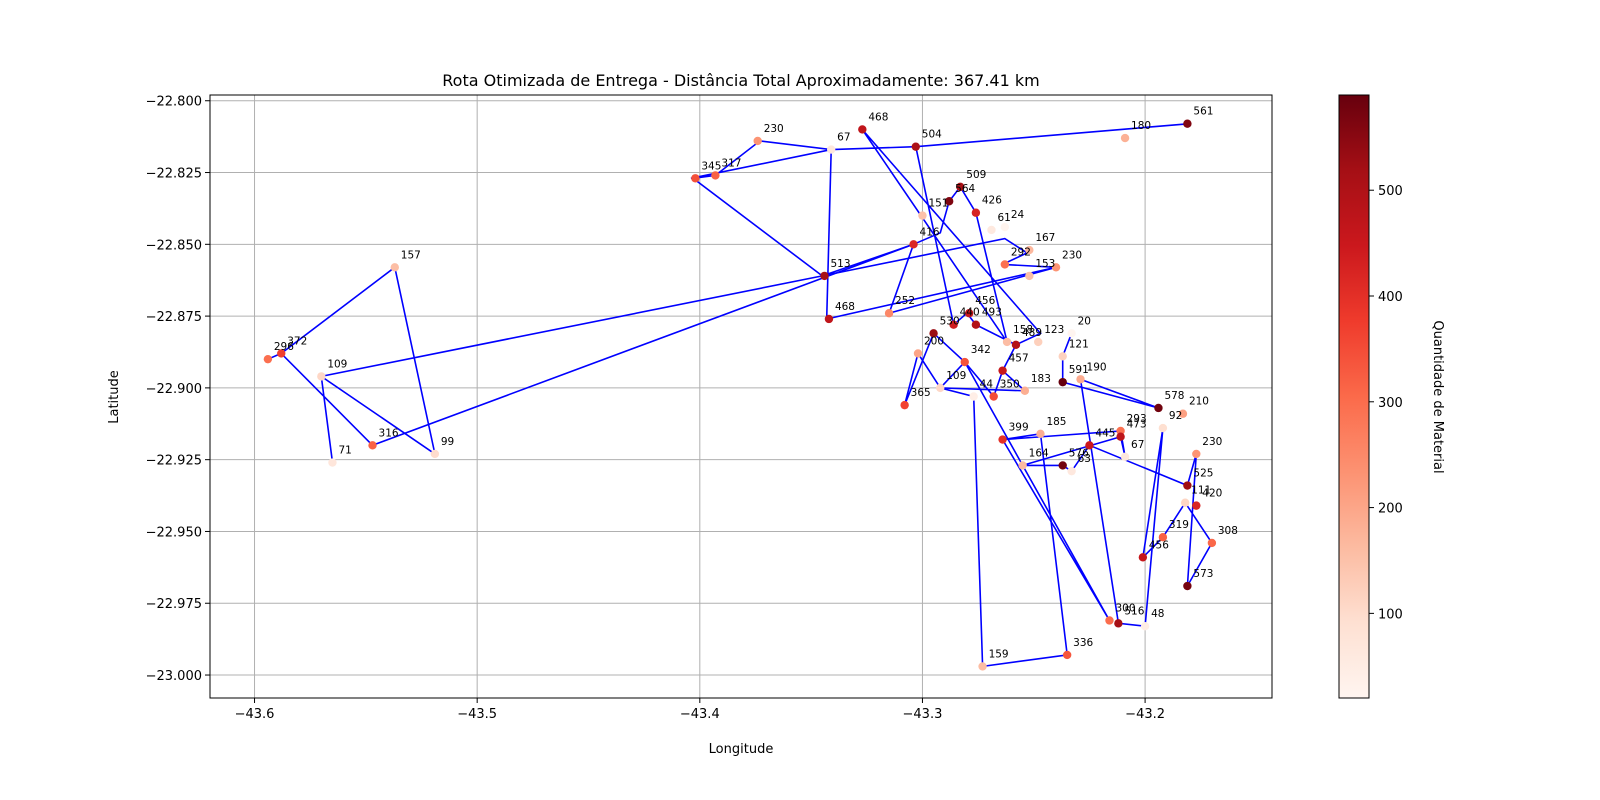  Describe the element at coordinates (1137, 425) in the screenshot. I see `point-label: 473` at that location.